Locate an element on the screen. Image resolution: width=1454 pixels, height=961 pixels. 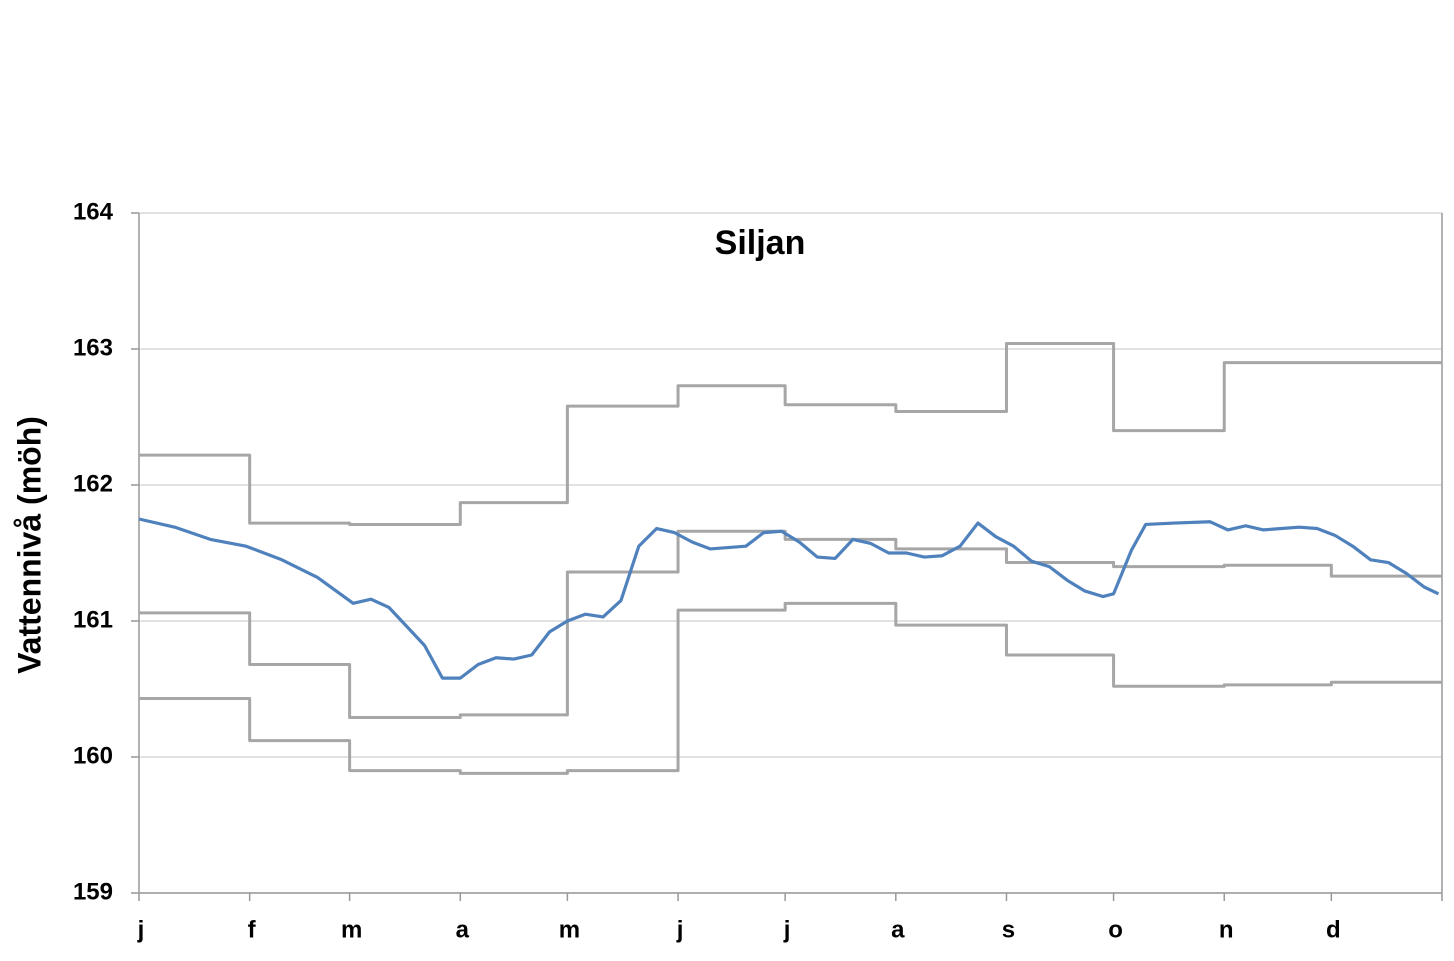
x-tick-label: d is located at coordinates (1333, 929).